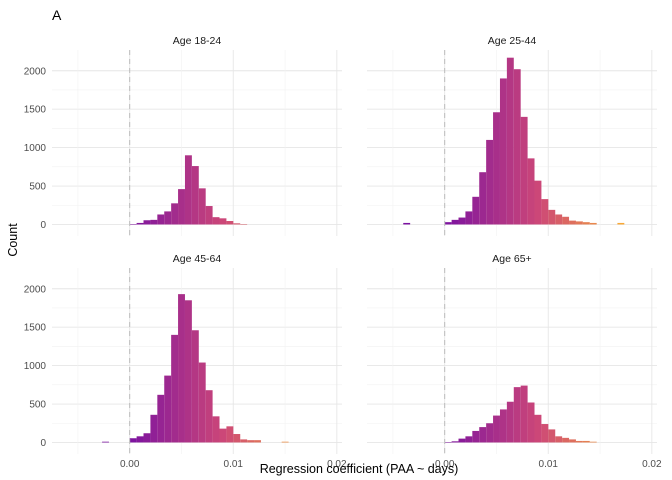  Describe the element at coordinates (197, 41) in the screenshot. I see `facet-strip-title: Age 18-24` at that location.